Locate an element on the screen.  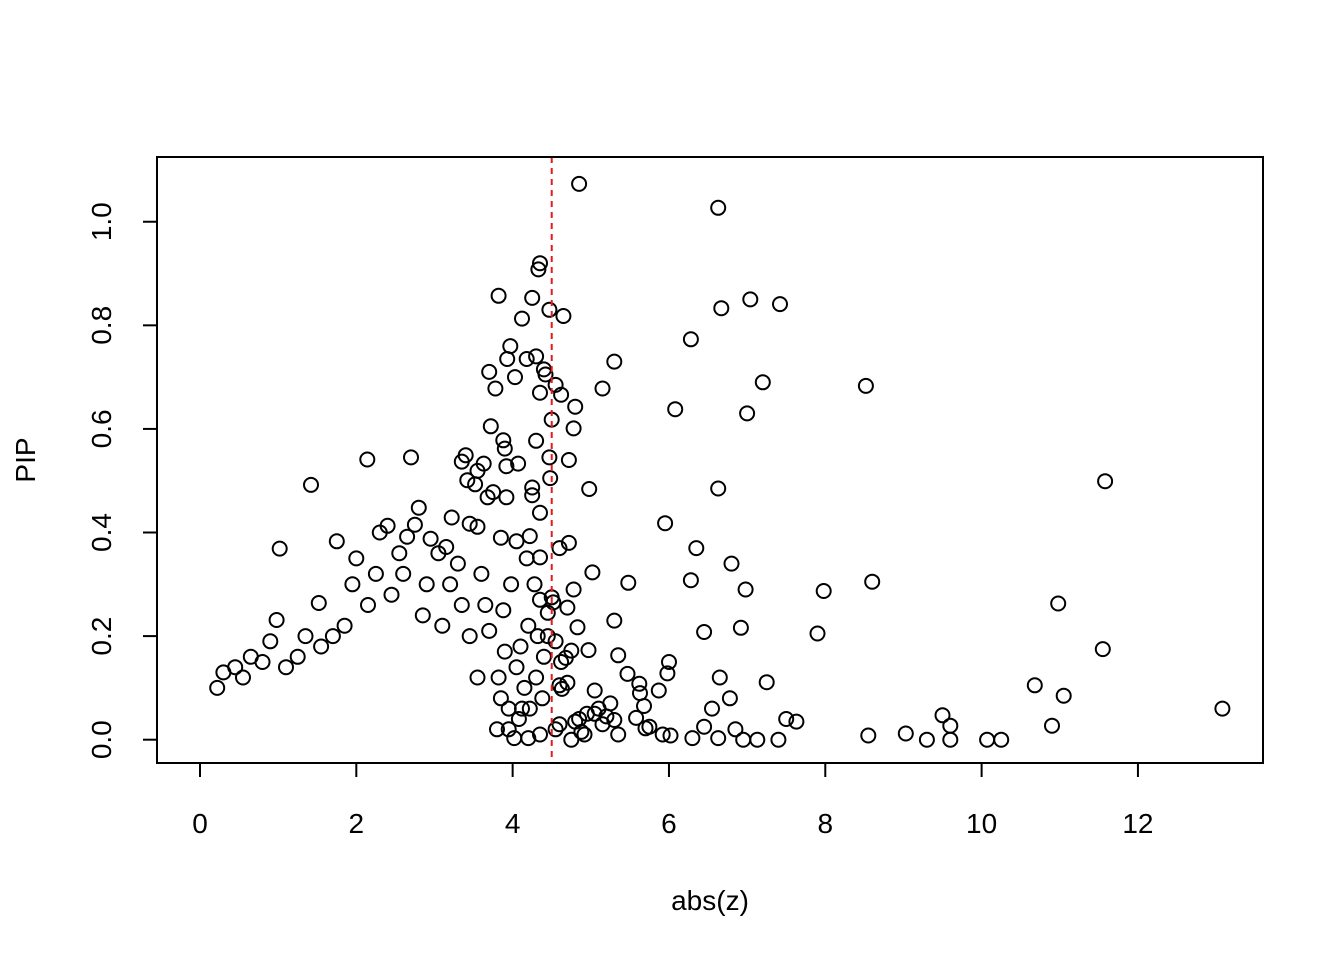
y-axis: 0.0 0.2 0.4 0.6 0.8 1.0 is located at coordinates (122, 480).